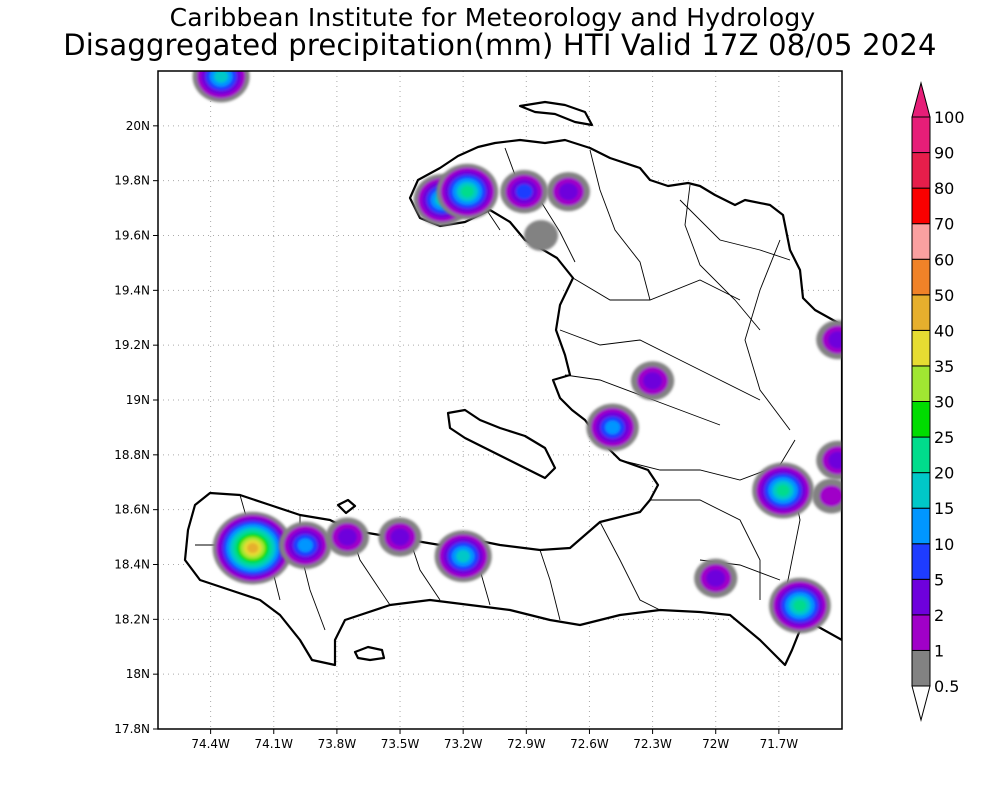 The image size is (1000, 800). I want to click on lon-tick-label: 72.6W, so click(589, 744).